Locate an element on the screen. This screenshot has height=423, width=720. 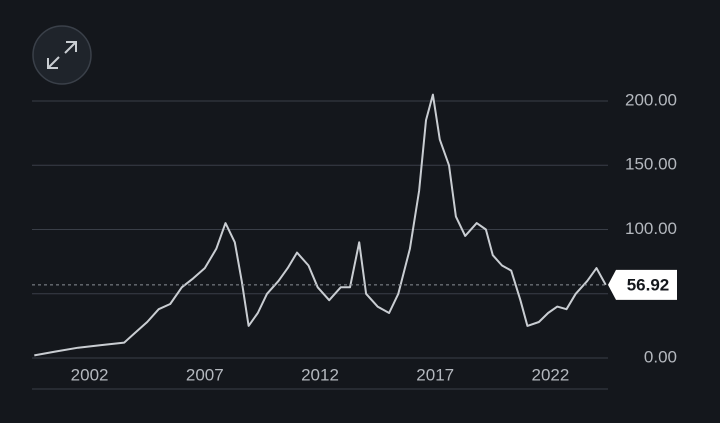
y-tick-label: 200.00 is located at coordinates (651, 99).